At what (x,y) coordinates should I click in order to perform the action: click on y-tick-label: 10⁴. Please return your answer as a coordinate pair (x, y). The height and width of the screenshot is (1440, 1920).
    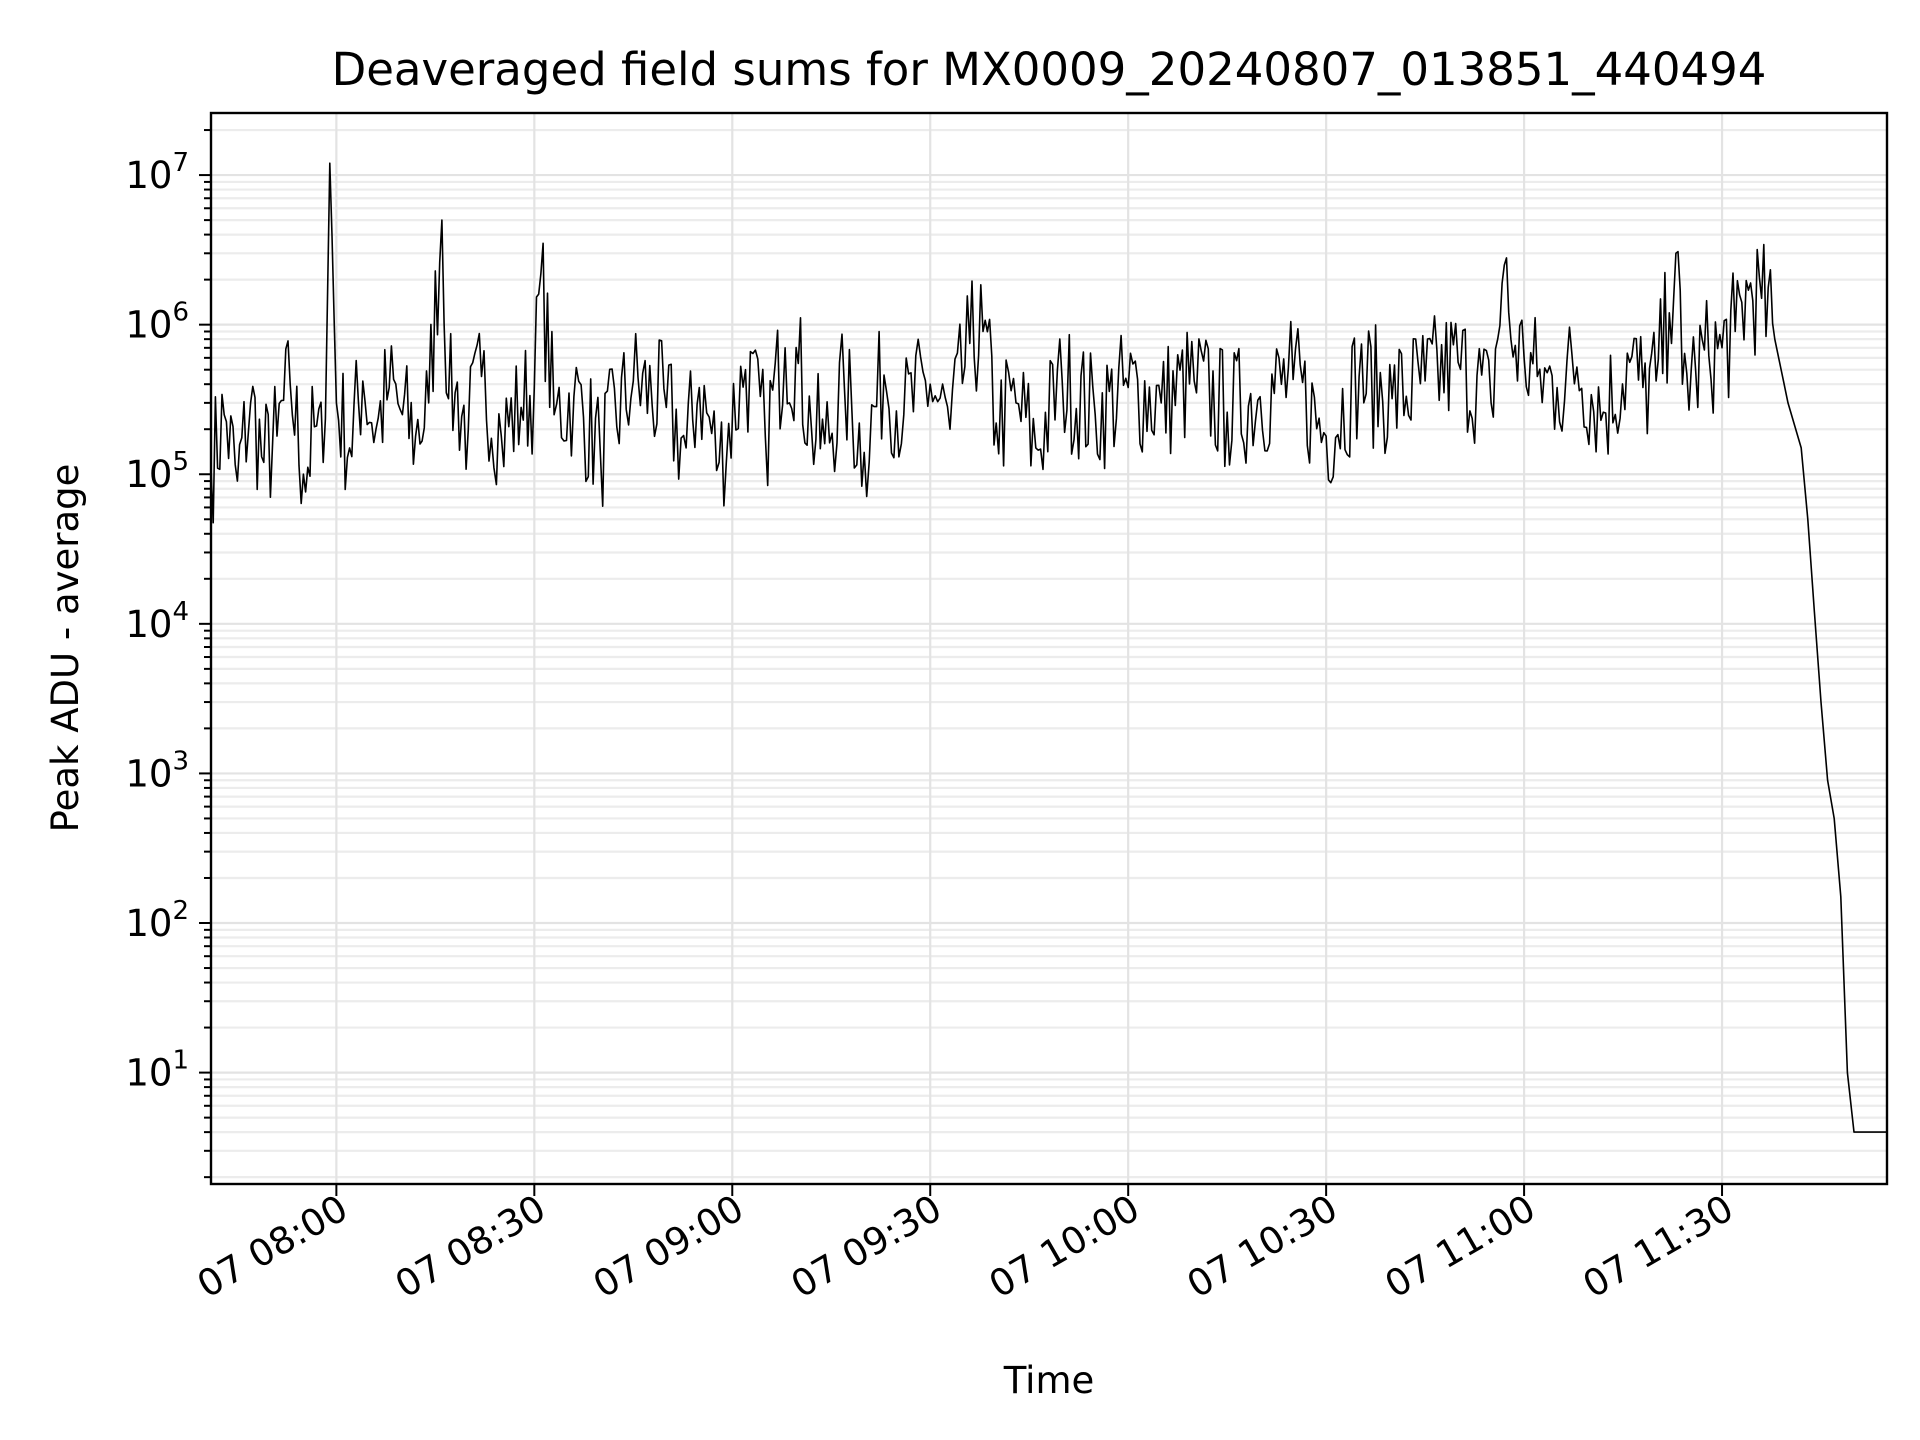
    Looking at the image, I should click on (157, 621).